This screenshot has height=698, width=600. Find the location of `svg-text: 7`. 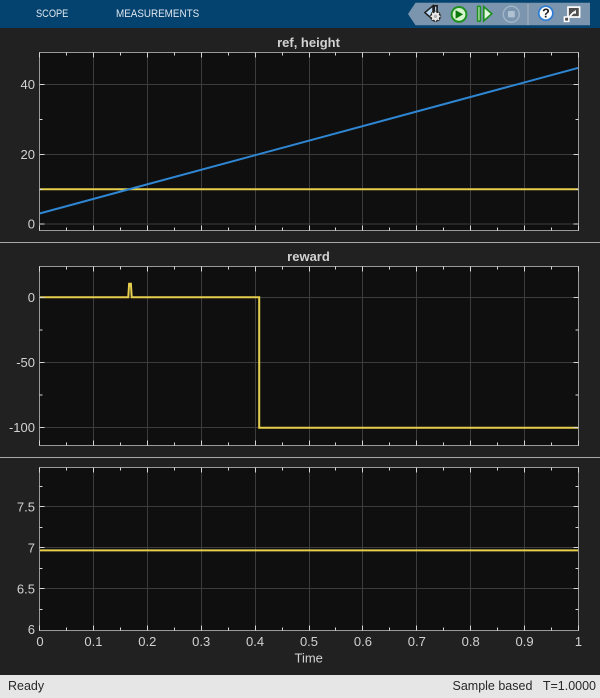

svg-text: 7 is located at coordinates (31, 547).